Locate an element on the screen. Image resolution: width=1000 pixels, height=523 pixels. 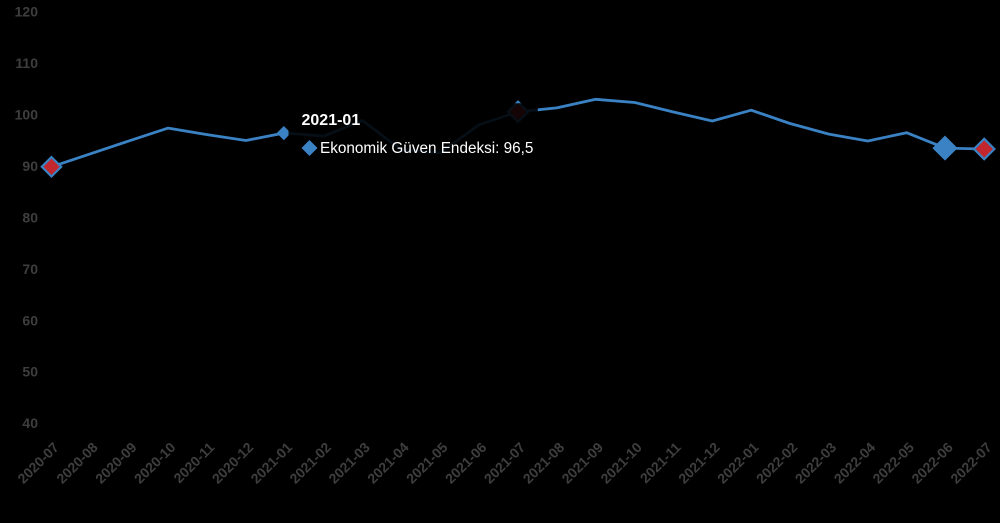
svg-text: 90 is located at coordinates (30, 166).